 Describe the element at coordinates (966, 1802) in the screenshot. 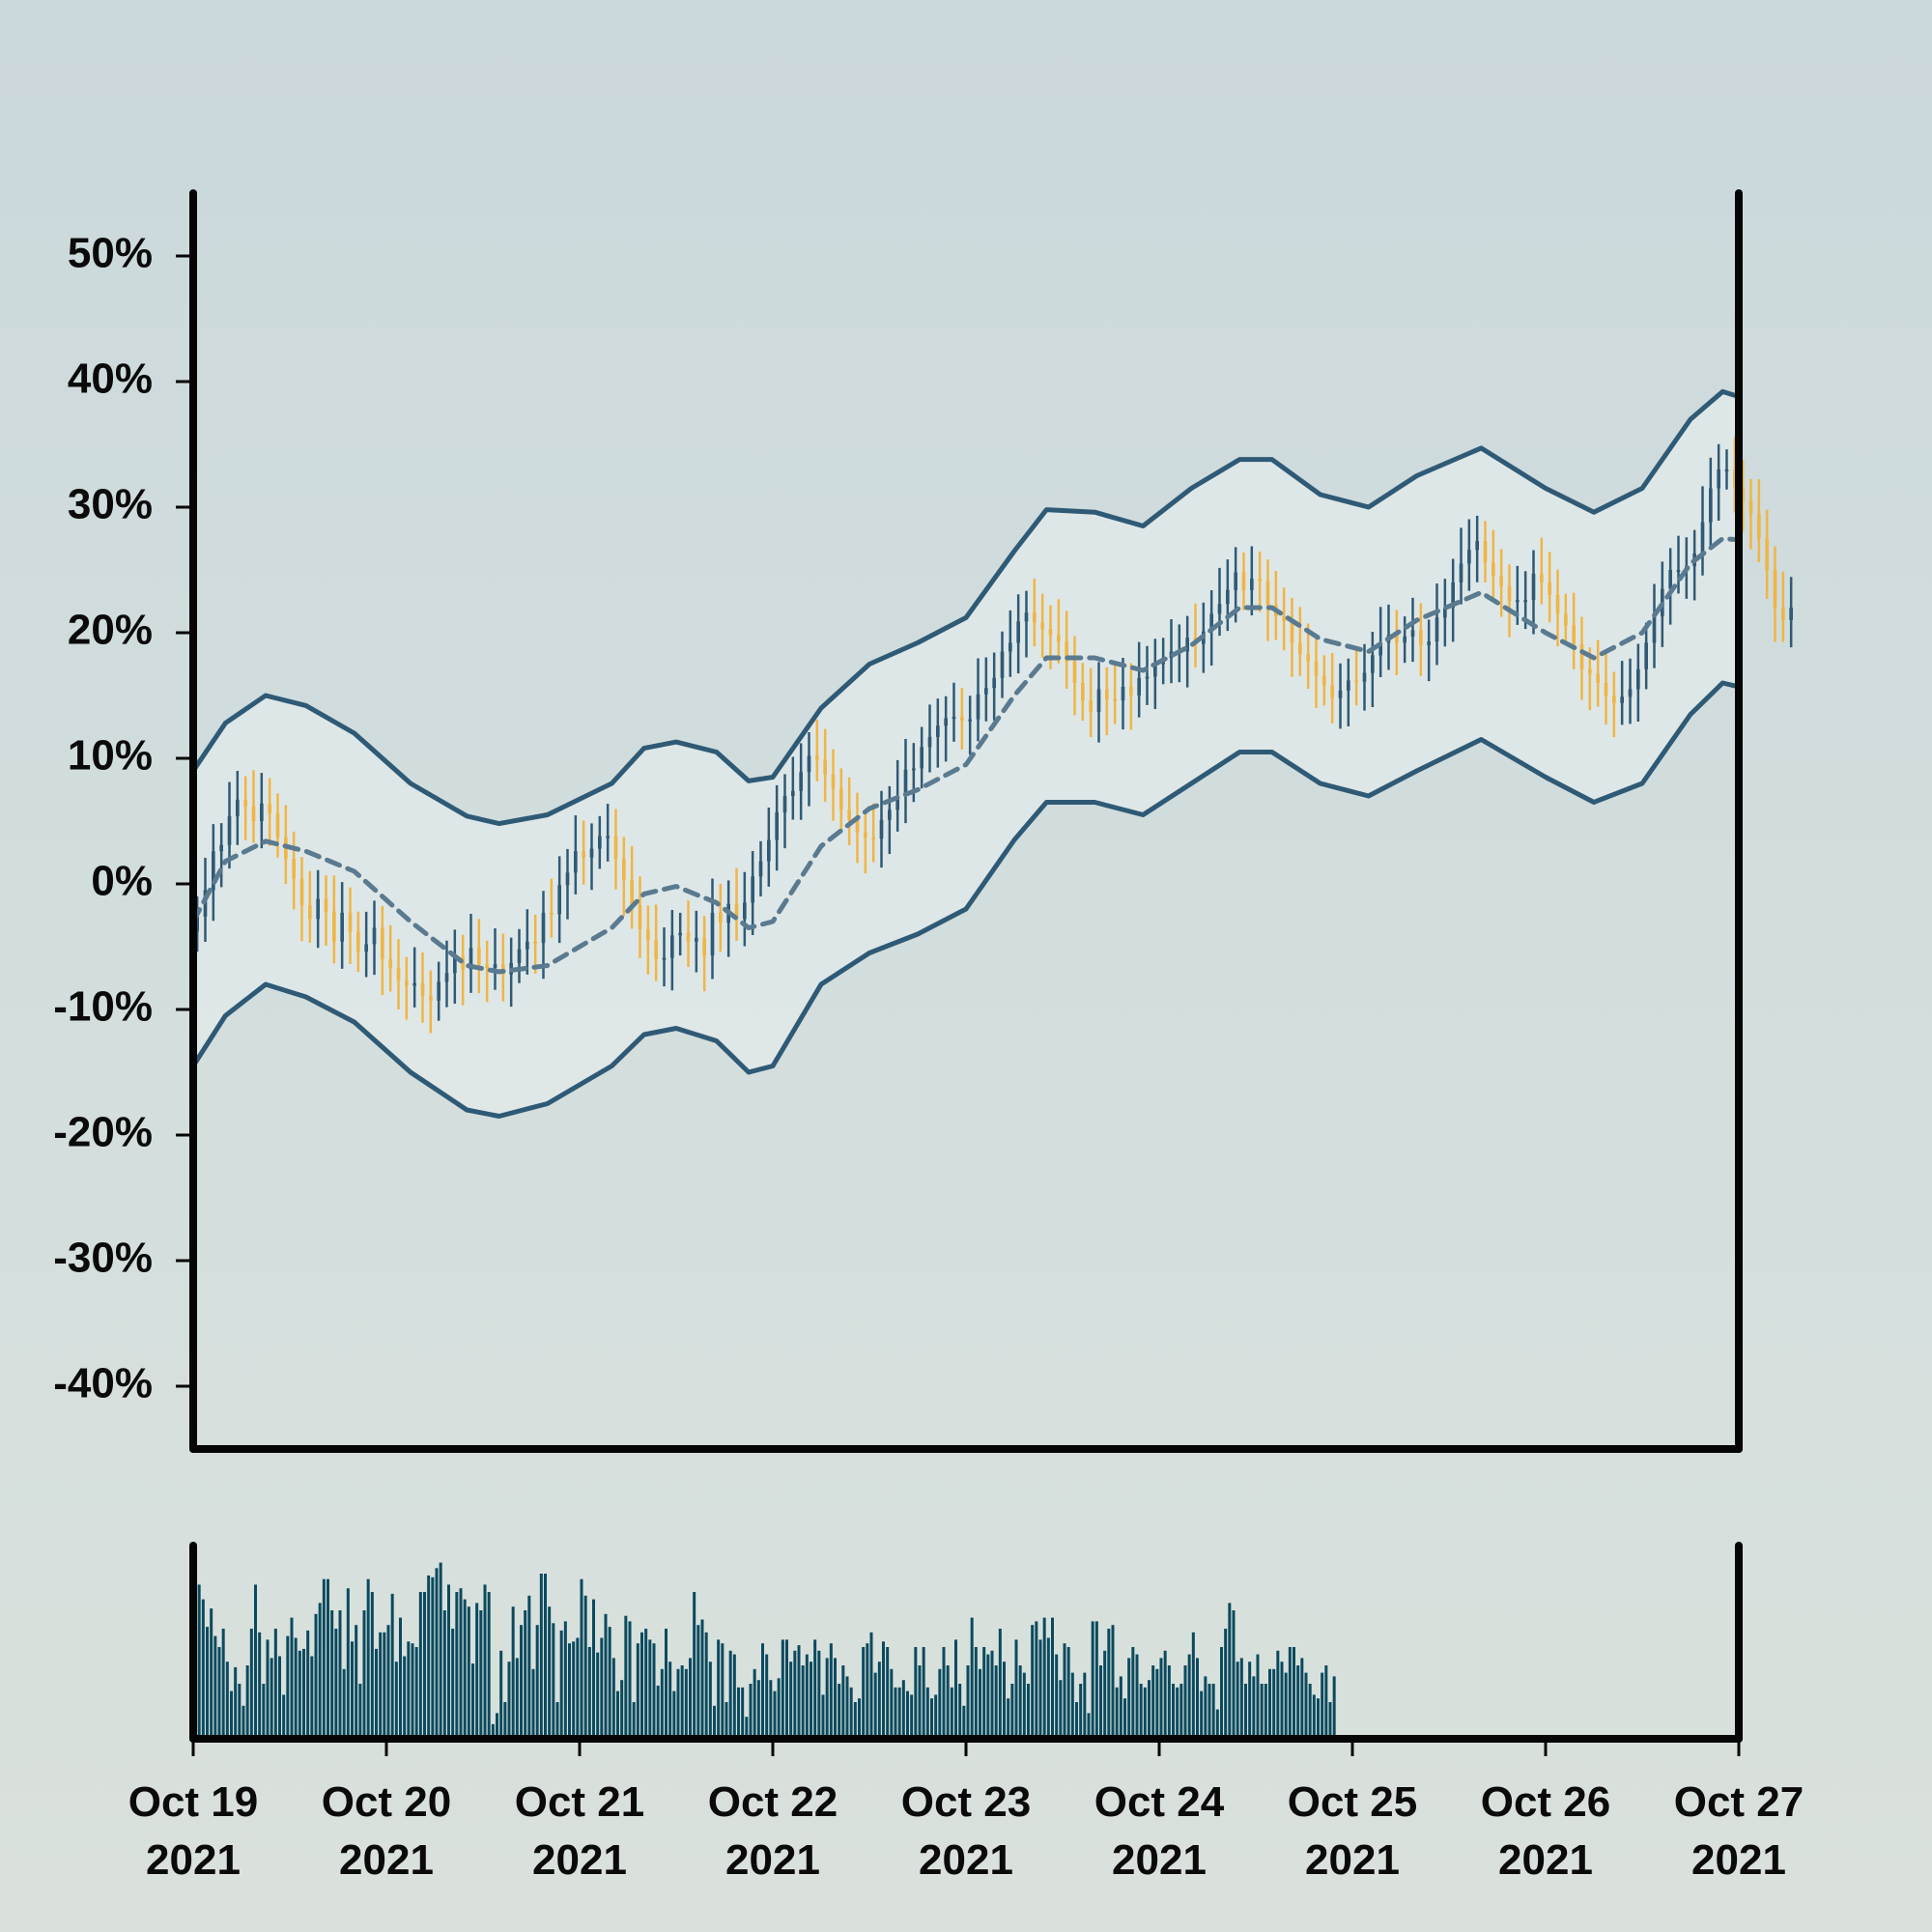

I see `x-tick-label-date: Oct 23` at that location.